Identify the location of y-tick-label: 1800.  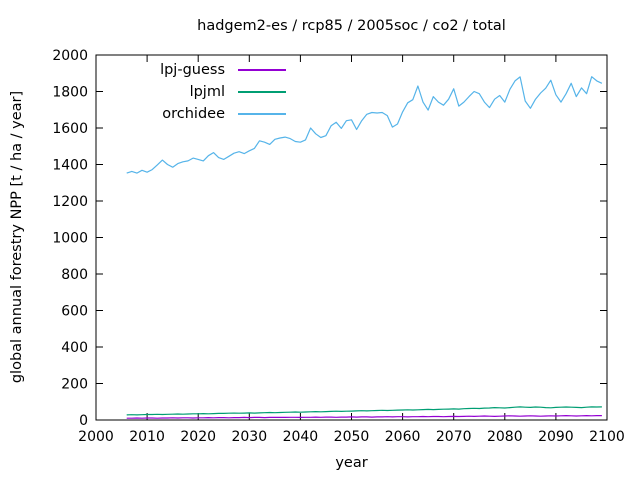
(70, 93).